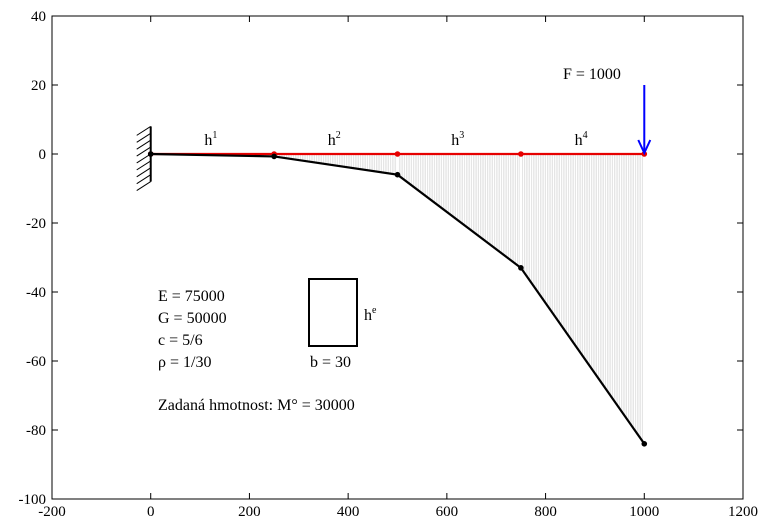 Image resolution: width=764 pixels, height=523 pixels. I want to click on y-tick-label: -20, so click(36, 224).